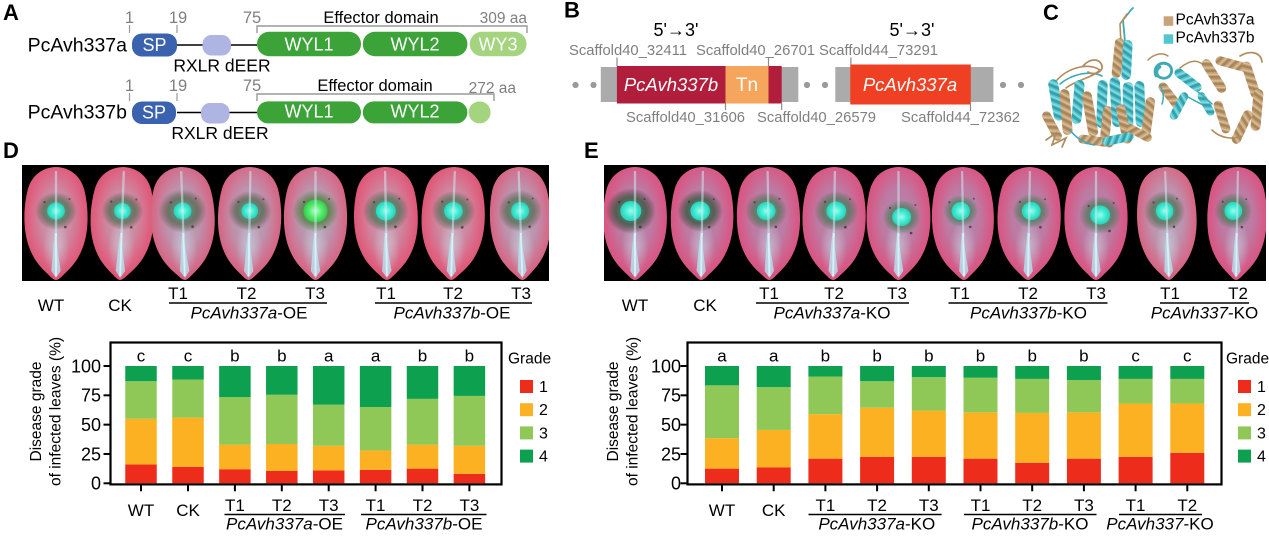 The width and height of the screenshot is (1269, 540). What do you see at coordinates (11, 150) in the screenshot?
I see `svg-text: D` at bounding box center [11, 150].